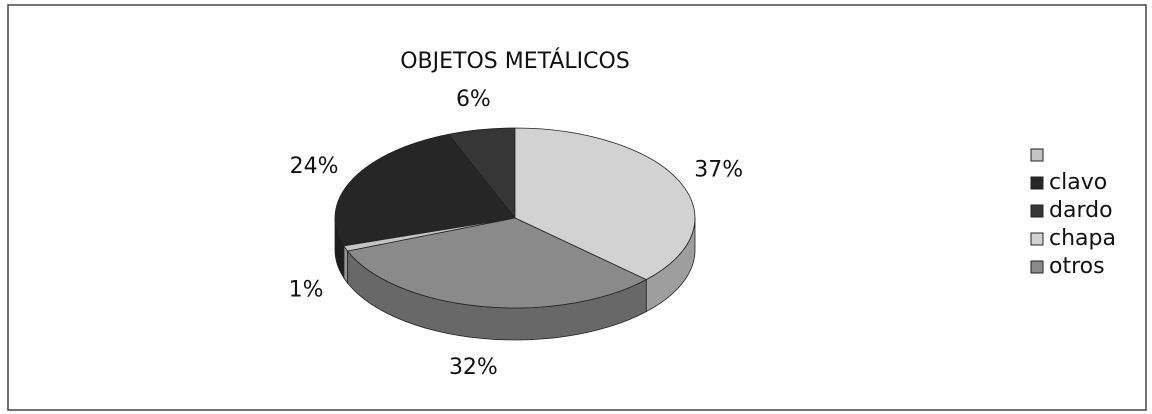 The image size is (1152, 414). What do you see at coordinates (473, 99) in the screenshot?
I see `data-label: 6%` at bounding box center [473, 99].